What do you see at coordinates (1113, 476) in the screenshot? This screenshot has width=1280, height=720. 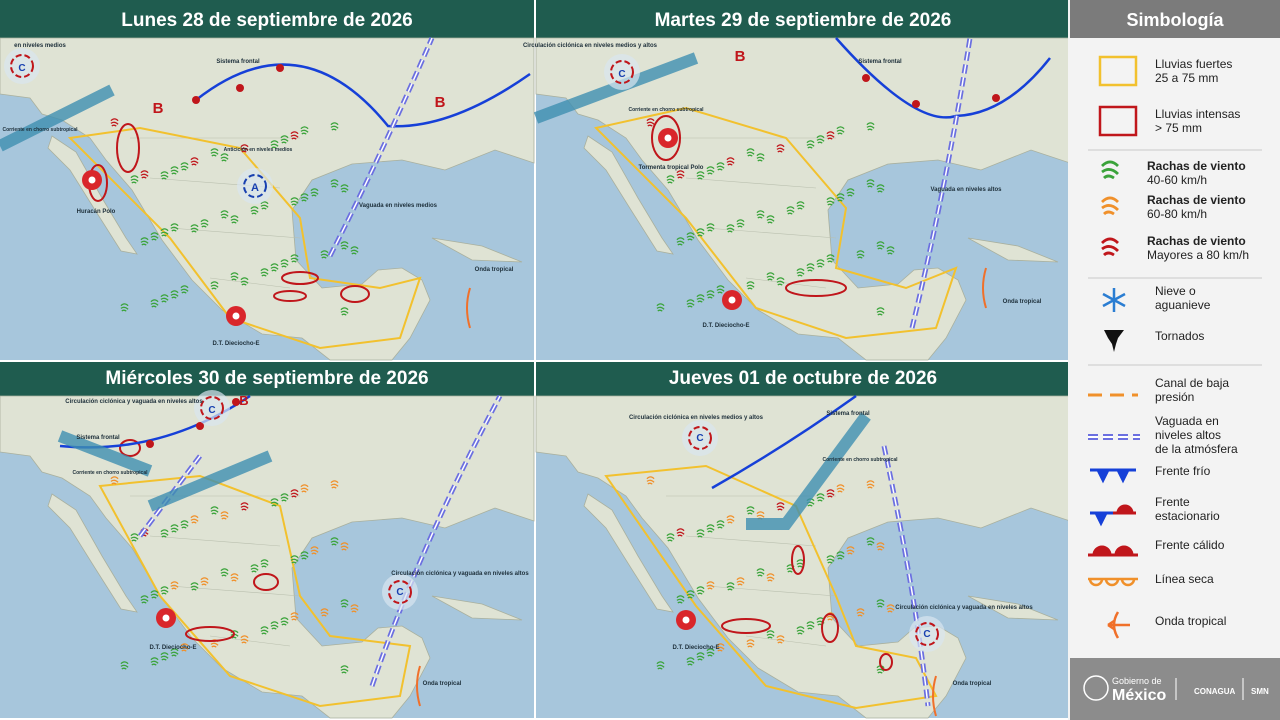 I see `icon-cold-front` at bounding box center [1113, 476].